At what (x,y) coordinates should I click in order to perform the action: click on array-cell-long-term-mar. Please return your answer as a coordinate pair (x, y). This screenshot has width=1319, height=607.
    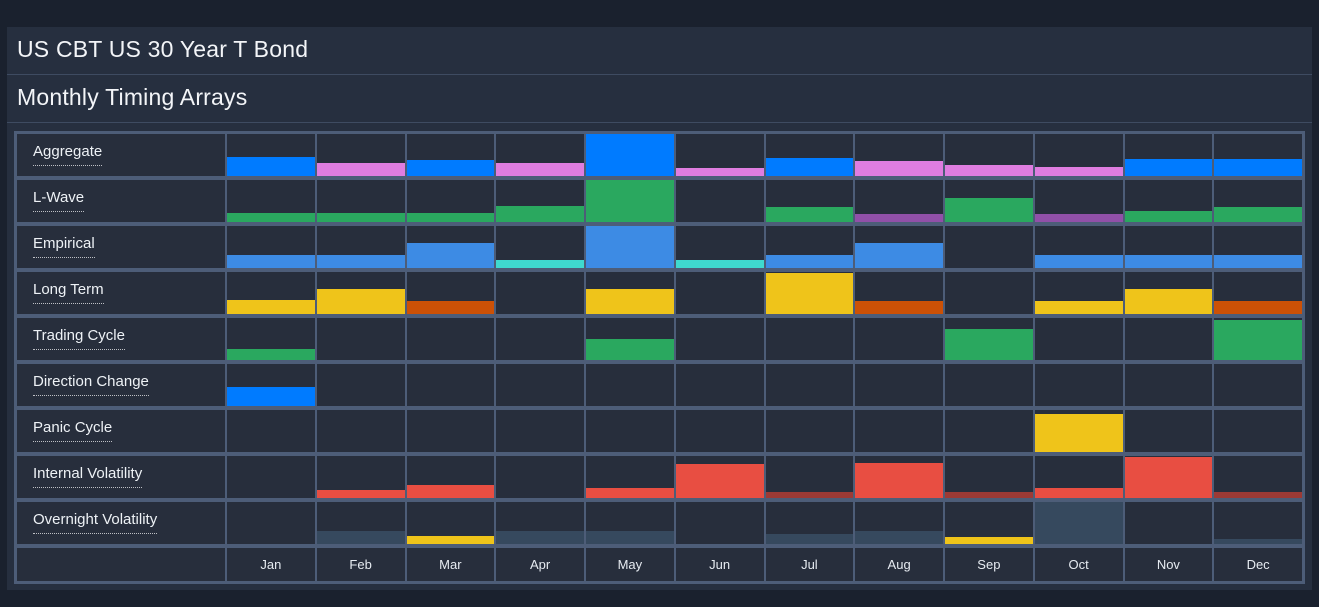
    Looking at the image, I should click on (450, 293).